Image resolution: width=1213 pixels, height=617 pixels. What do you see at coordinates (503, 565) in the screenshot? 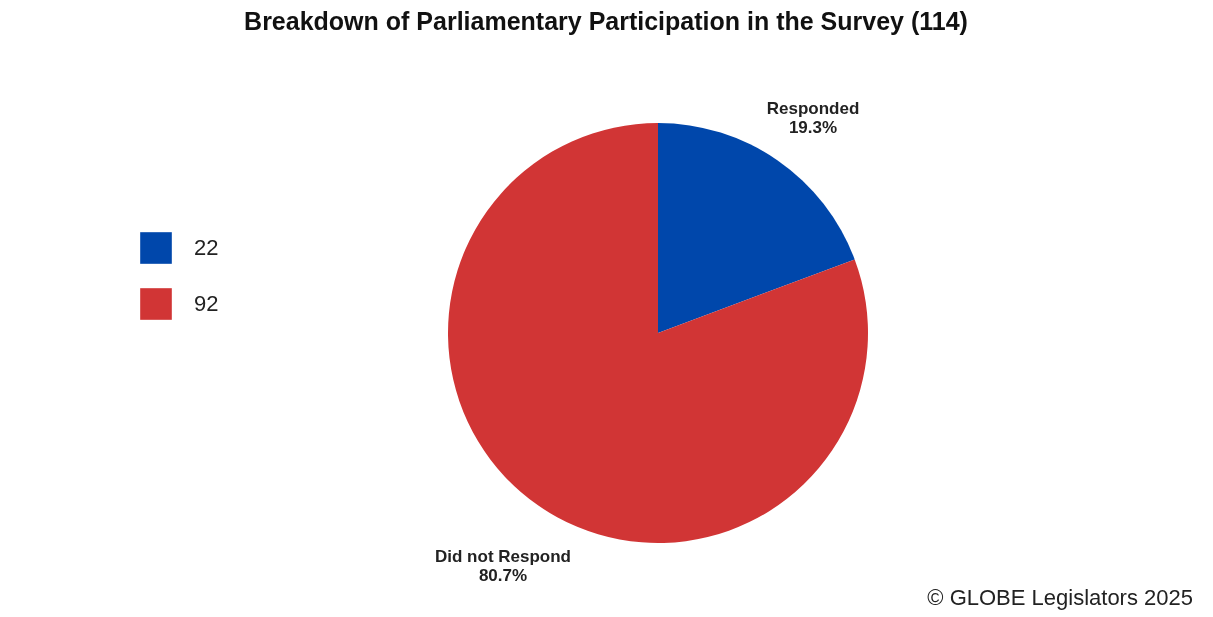
I see `data-label: Did not Respond 80.7%` at bounding box center [503, 565].